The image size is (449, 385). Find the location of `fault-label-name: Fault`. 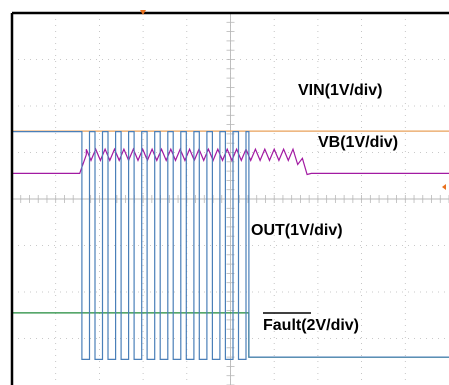

fault-label-name: Fault is located at coordinates (282, 325).